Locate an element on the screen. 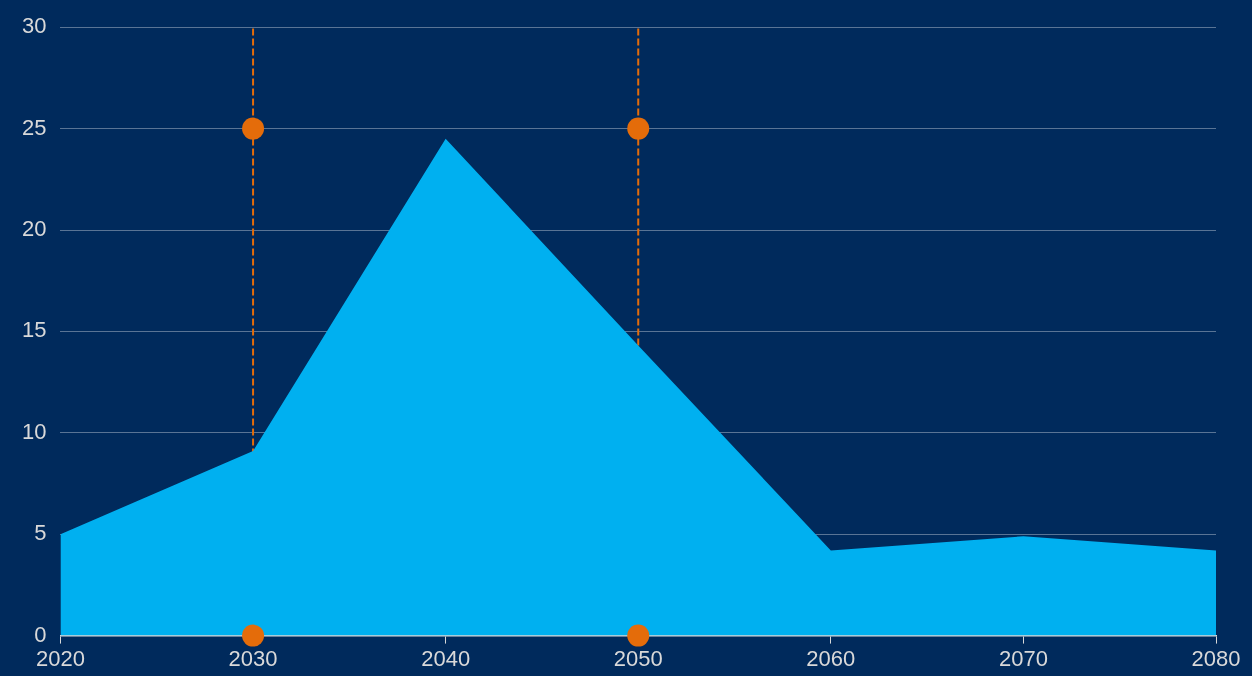 This screenshot has height=676, width=1252. y-tick-label: 30 is located at coordinates (34, 26).